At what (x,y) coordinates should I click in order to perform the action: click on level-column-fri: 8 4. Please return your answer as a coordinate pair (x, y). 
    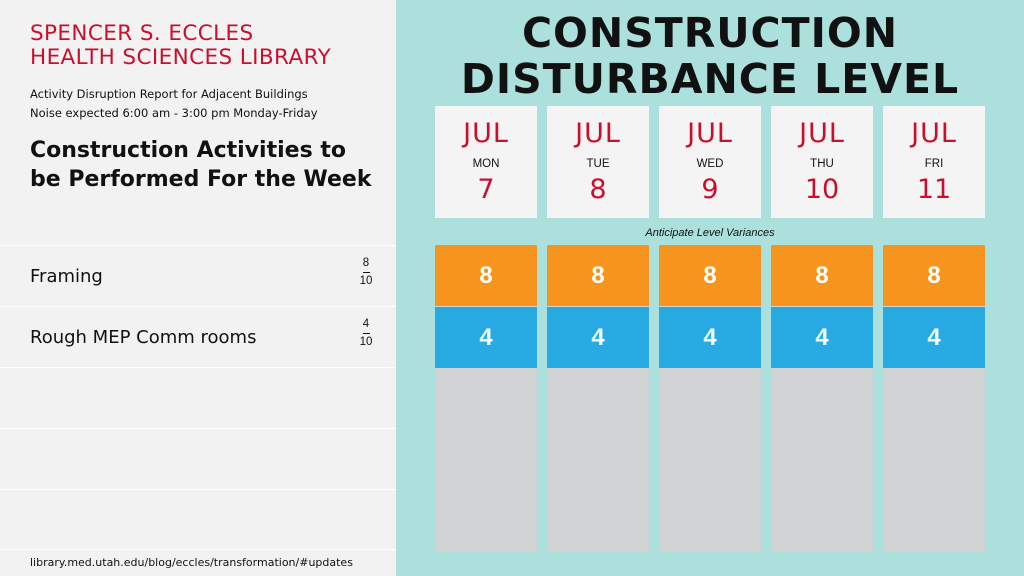
    Looking at the image, I should click on (934, 398).